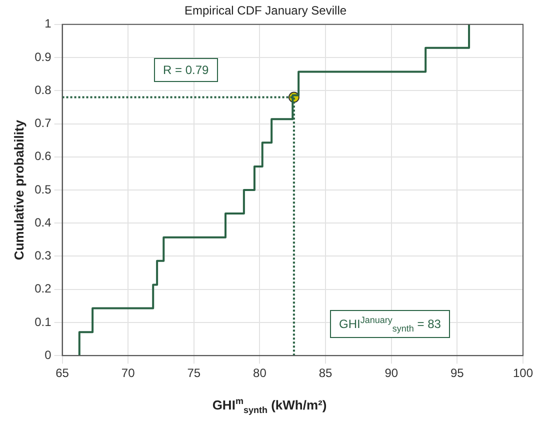 The image size is (539, 432). Describe the element at coordinates (391, 373) in the screenshot. I see `x-tick-label: 90` at that location.